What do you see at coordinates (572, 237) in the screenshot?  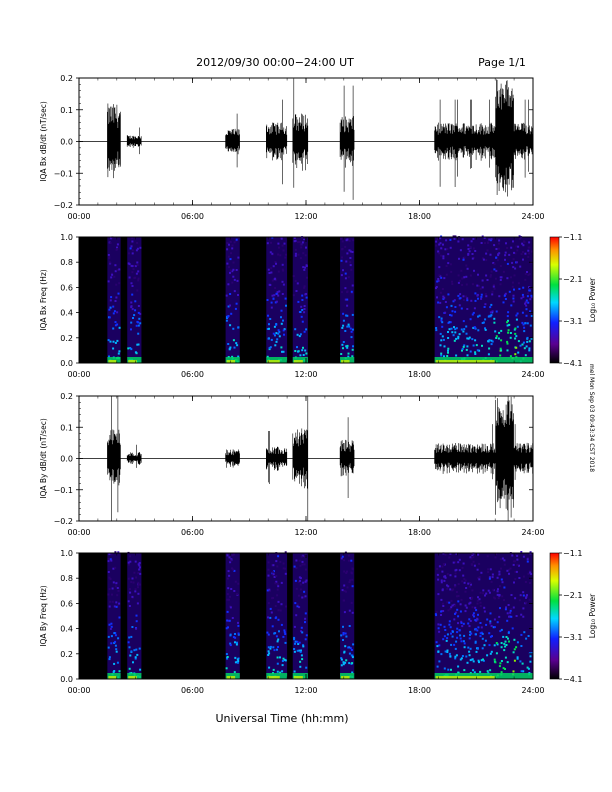 I see `colorbar-tick-label: −1.1` at bounding box center [572, 237].